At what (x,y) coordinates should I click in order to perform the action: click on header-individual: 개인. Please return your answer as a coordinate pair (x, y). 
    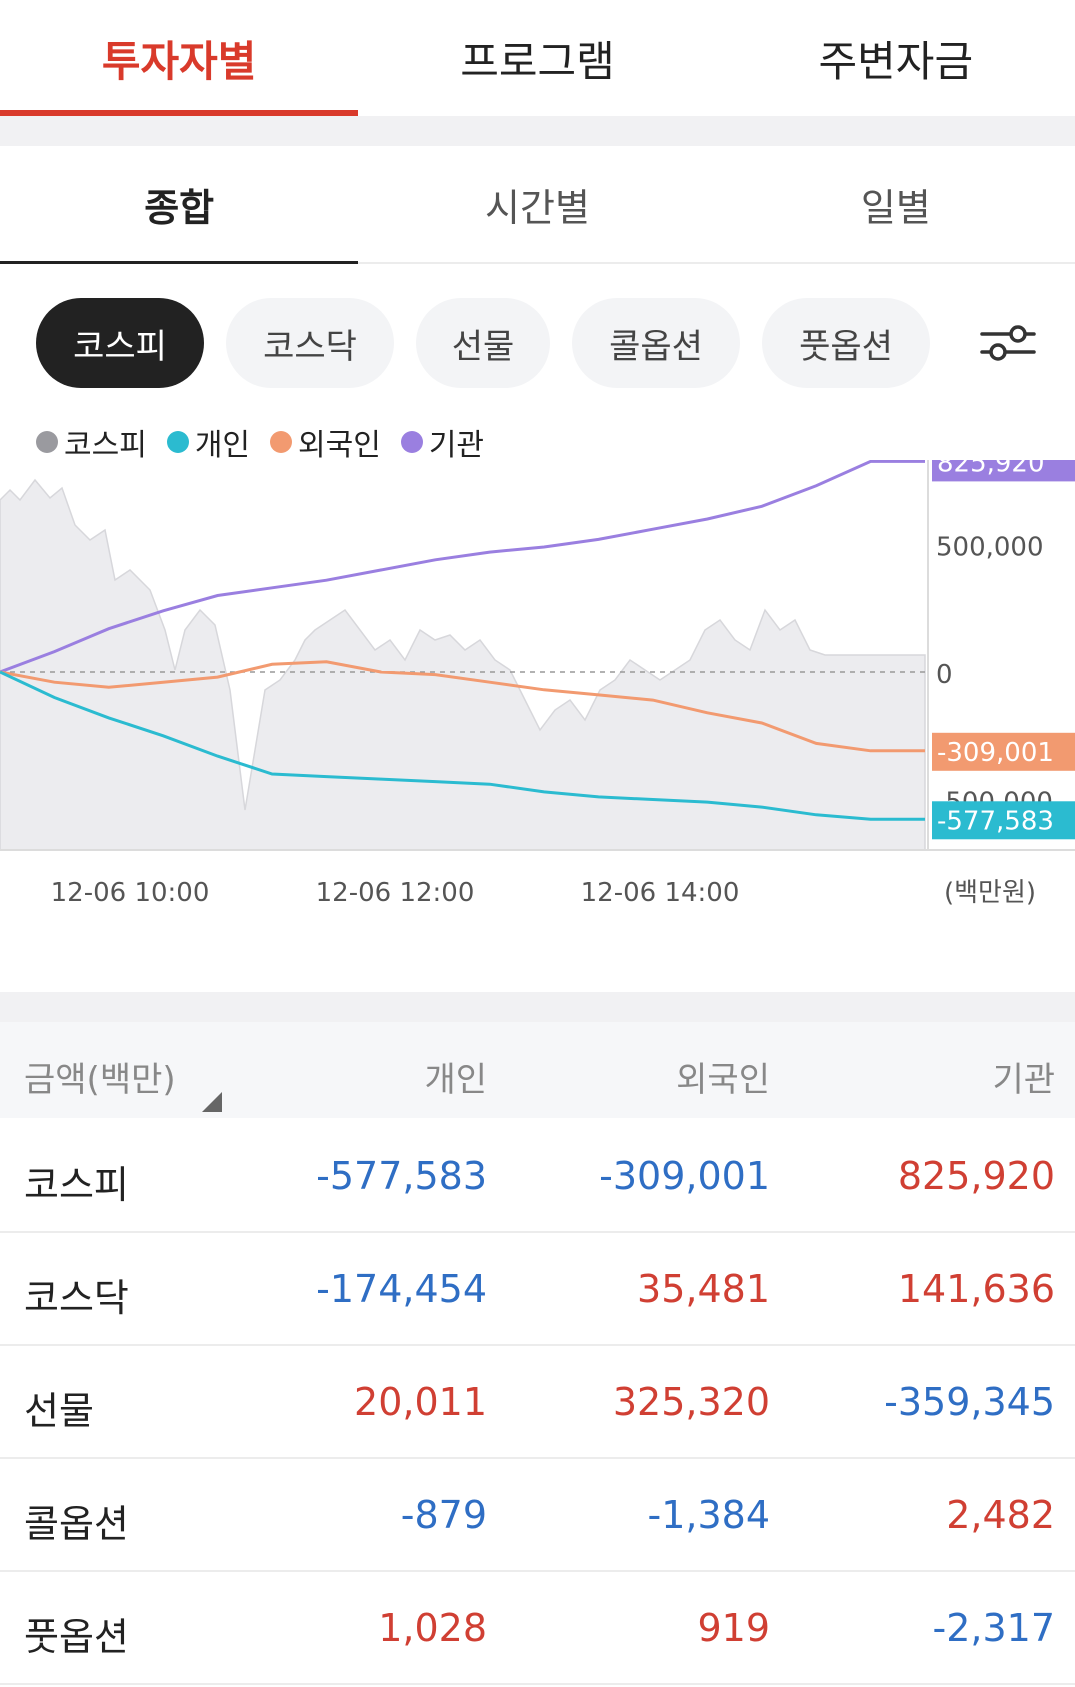
    Looking at the image, I should click on (455, 1080).